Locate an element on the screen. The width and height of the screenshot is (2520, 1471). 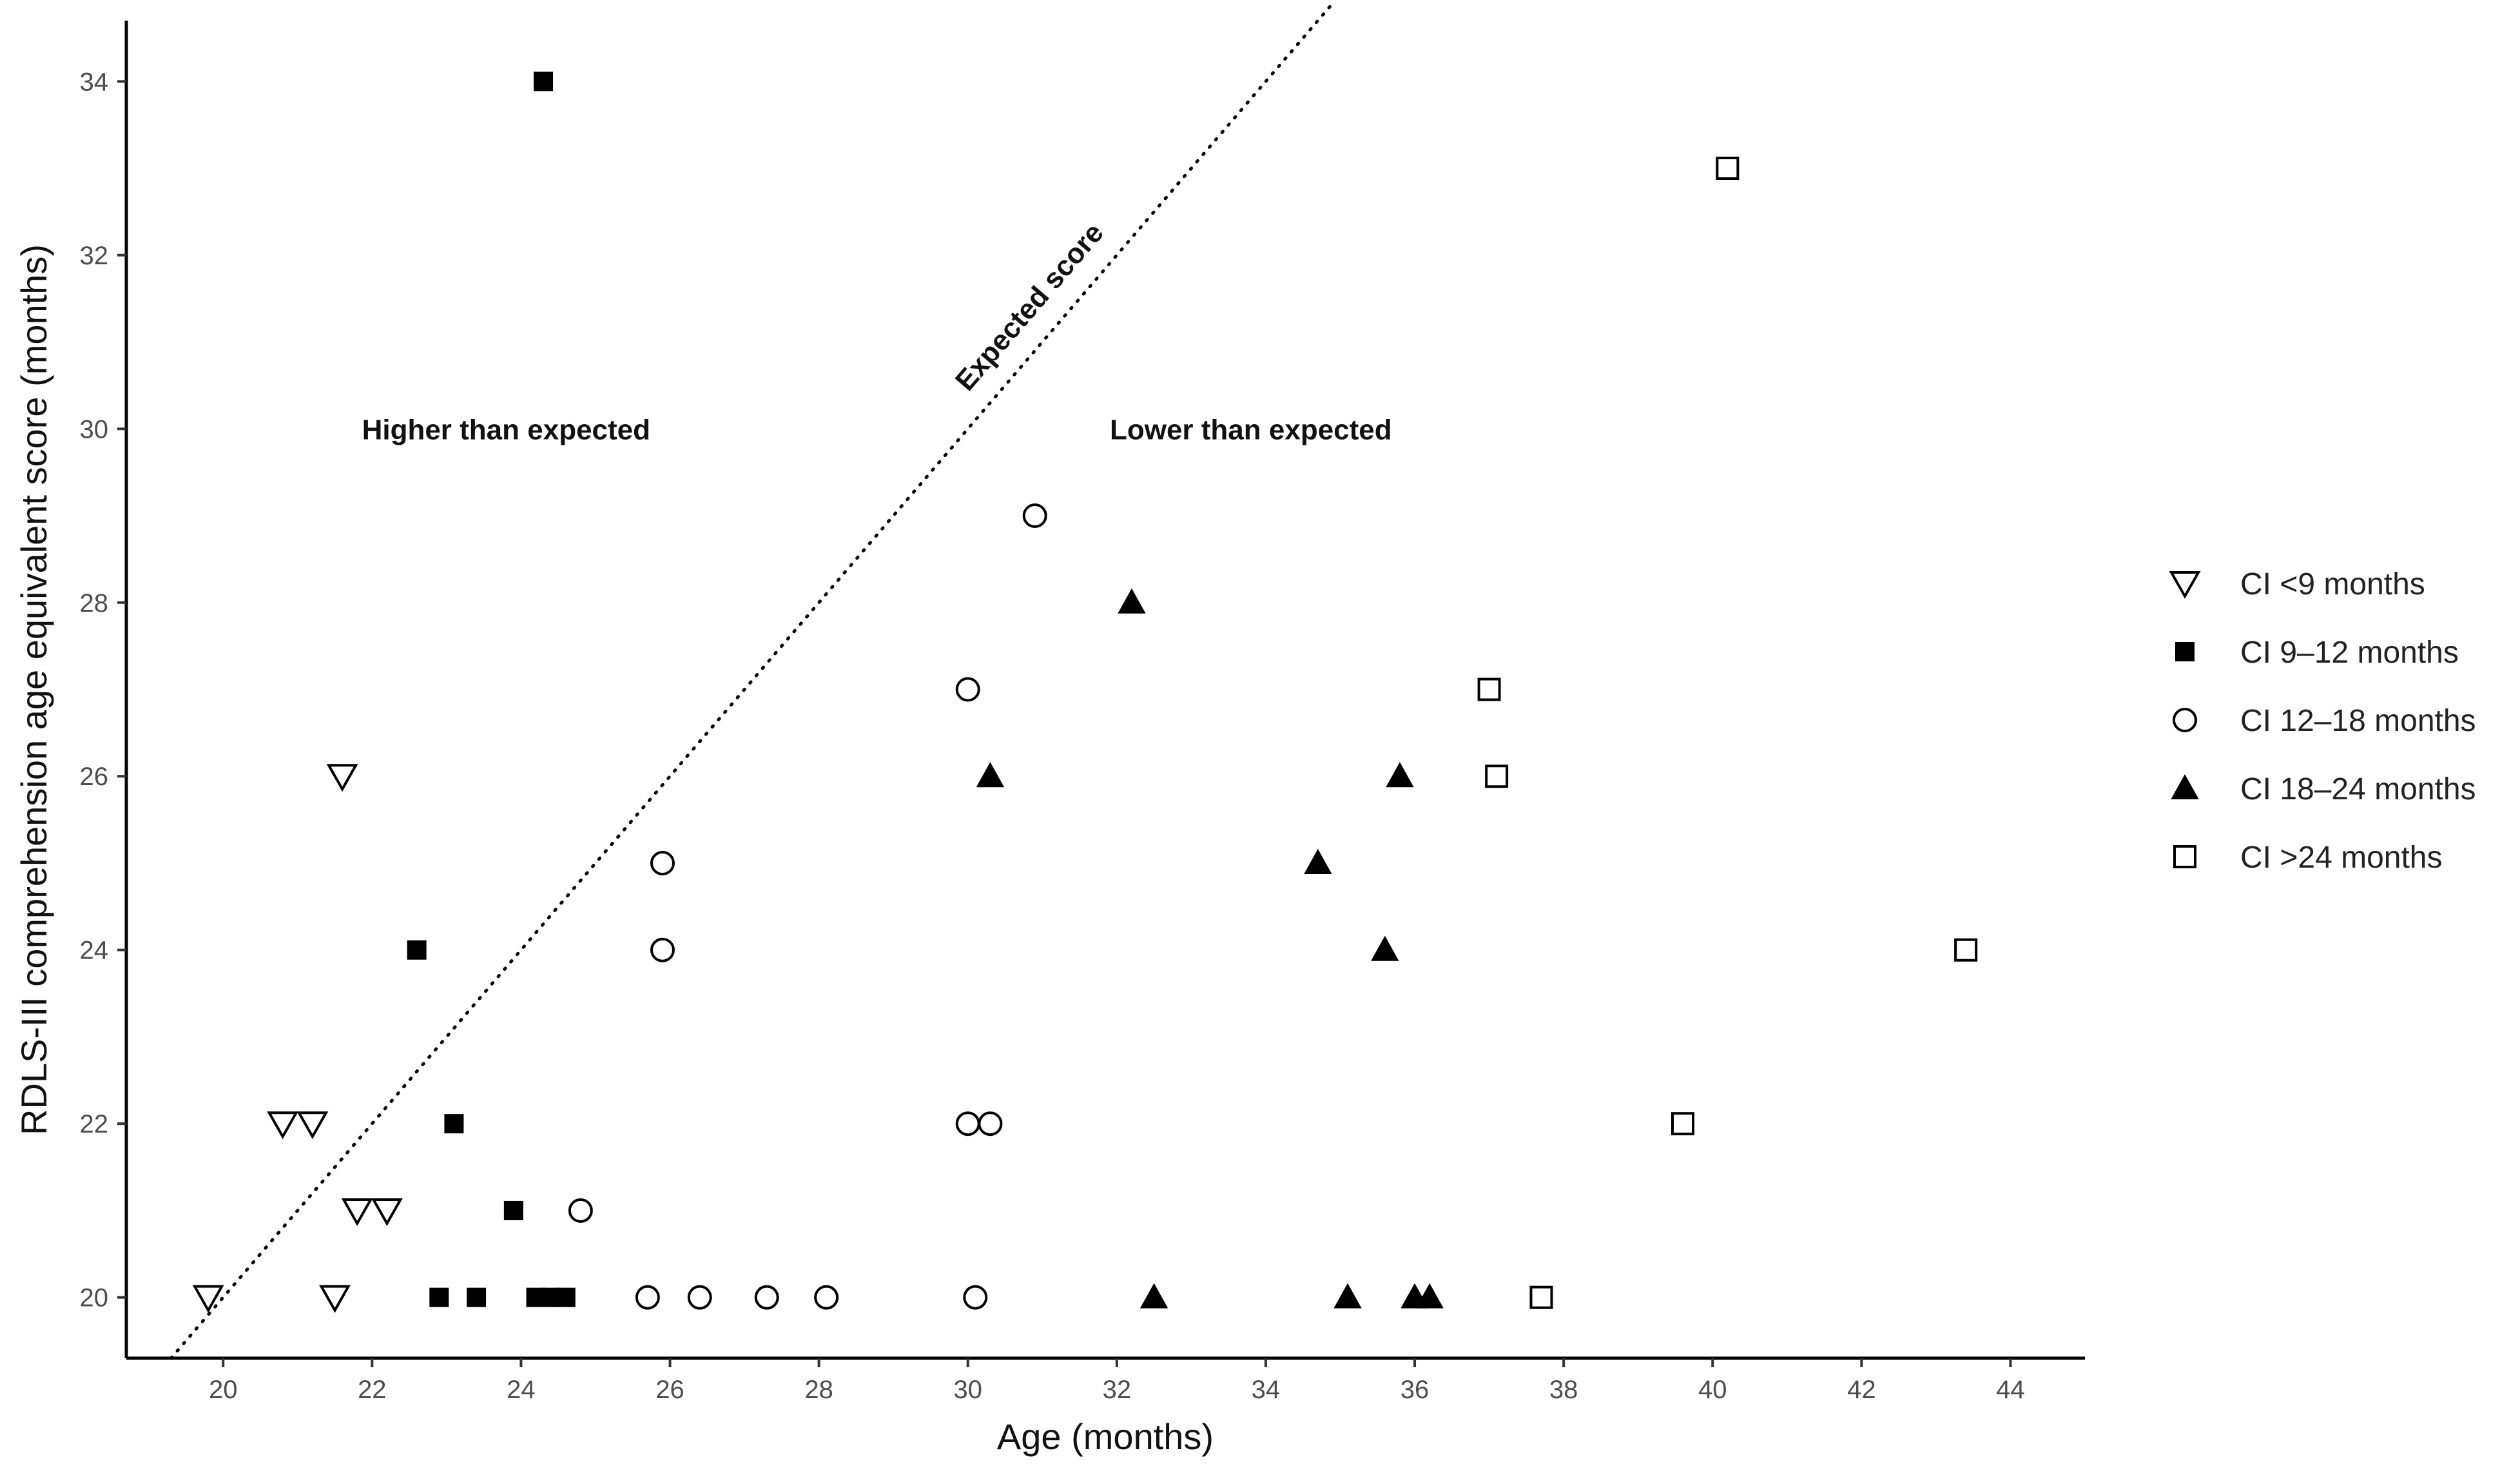
y-tick-label: 30 is located at coordinates (94, 429).